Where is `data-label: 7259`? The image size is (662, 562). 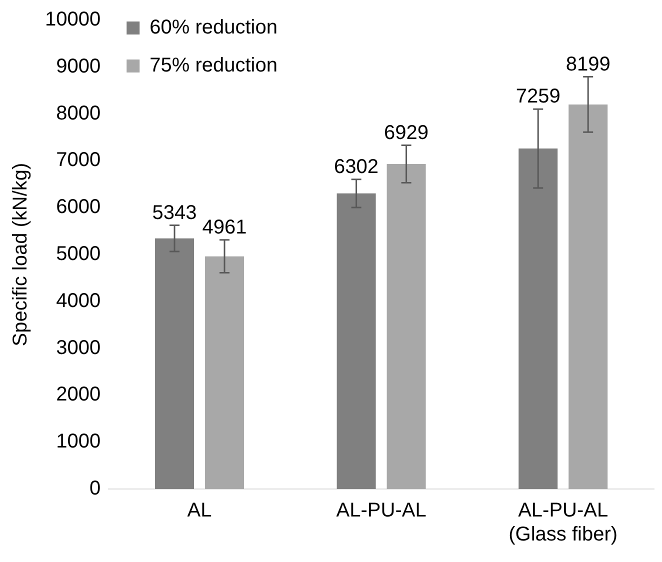
data-label: 7259 is located at coordinates (538, 97).